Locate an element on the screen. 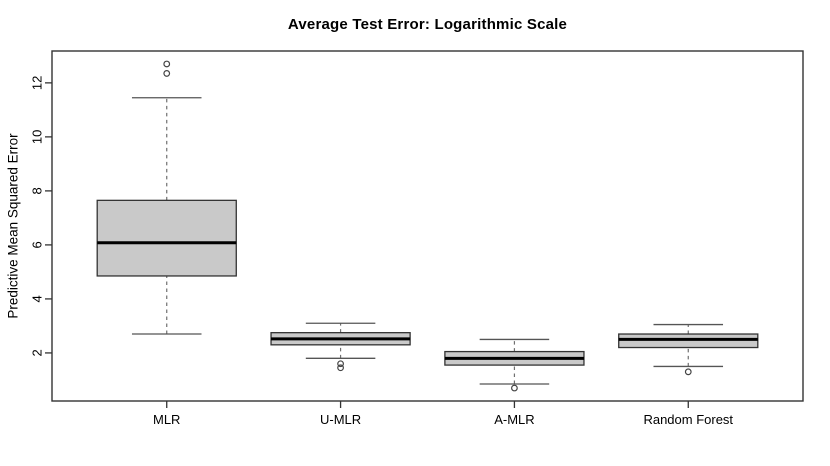  y-tick-label: 4 is located at coordinates (36, 298).